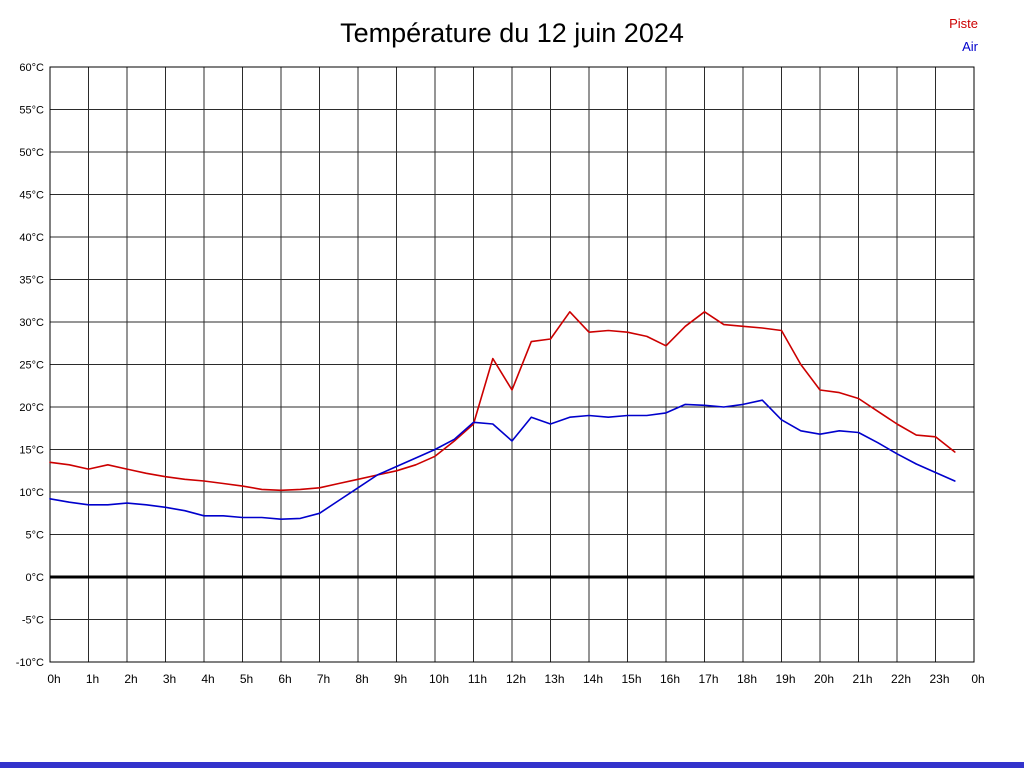 The width and height of the screenshot is (1024, 768). What do you see at coordinates (785, 679) in the screenshot?
I see `x-axis-tick-label: 19h` at bounding box center [785, 679].